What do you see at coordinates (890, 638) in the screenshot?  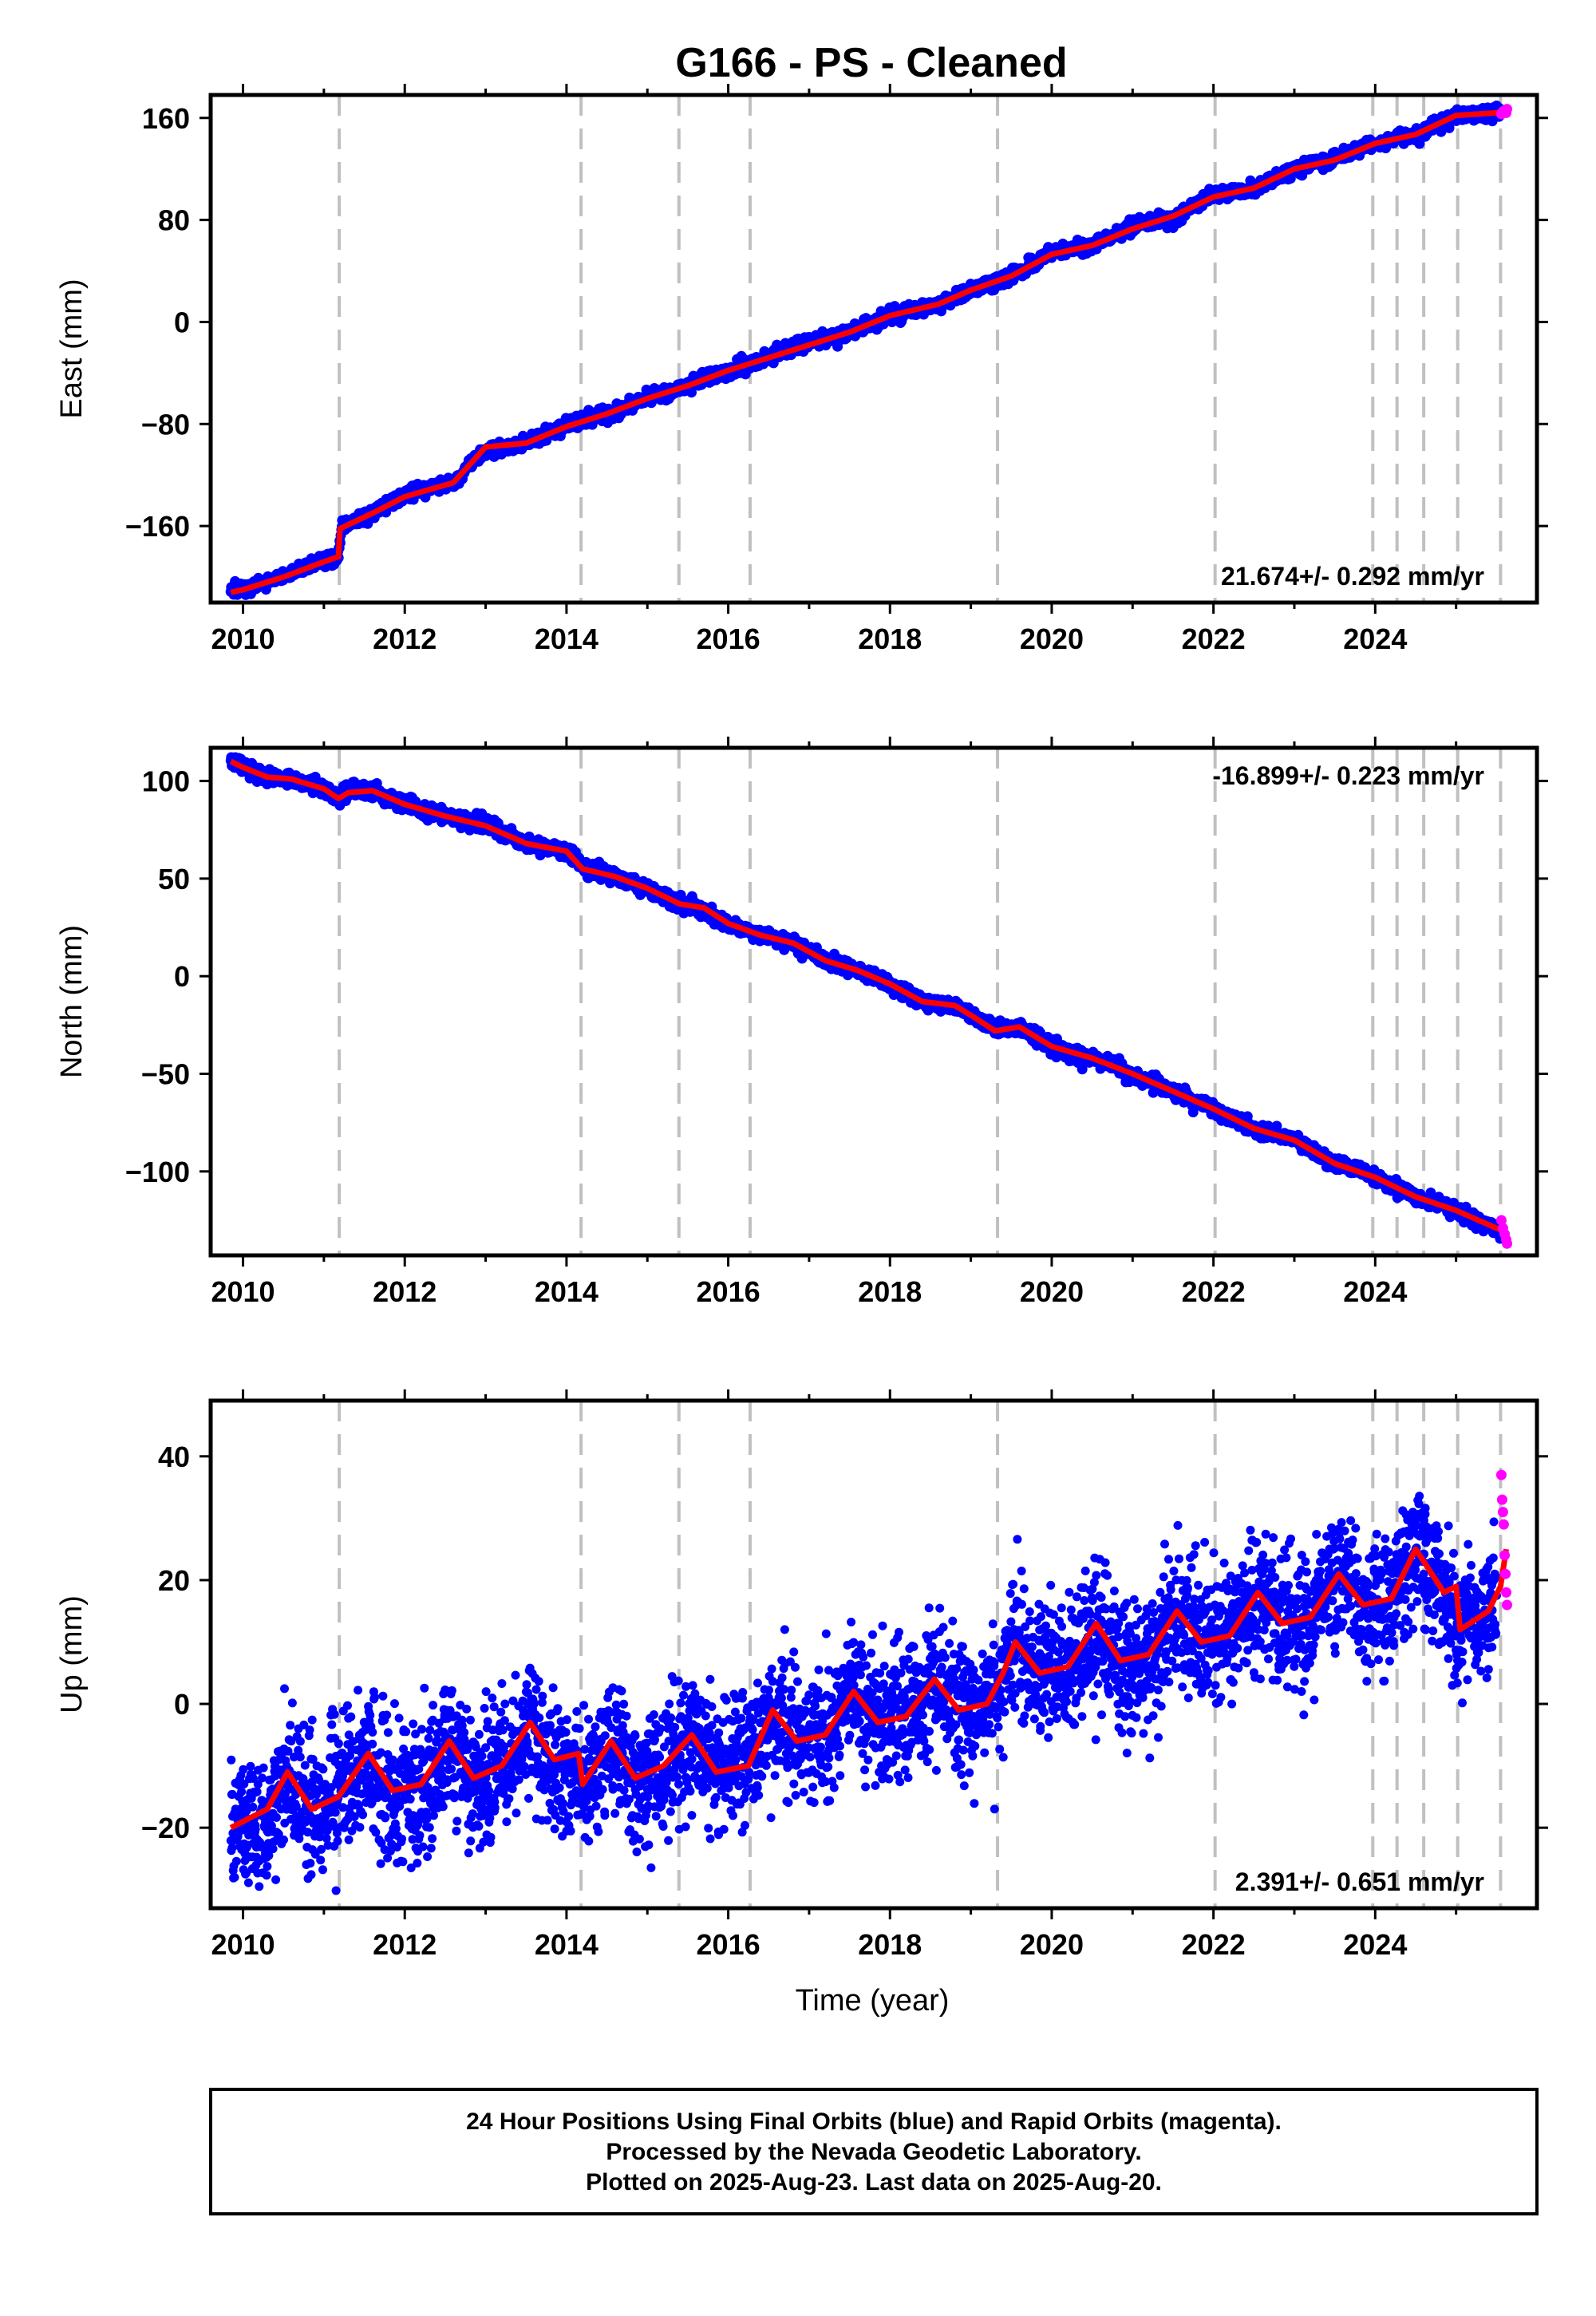 I see `x-tick-label: 2018` at bounding box center [890, 638].